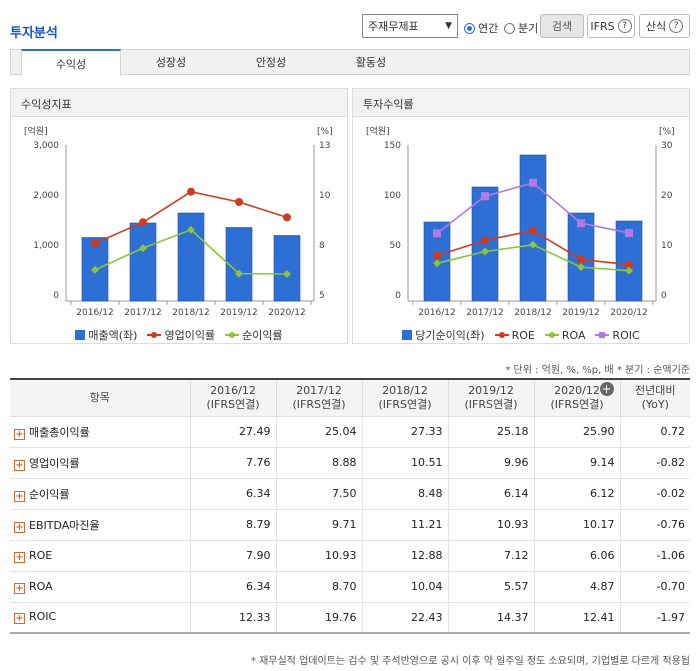 This screenshot has width=700, height=671. I want to click on yoy-cell: -0.82, so click(654, 463).